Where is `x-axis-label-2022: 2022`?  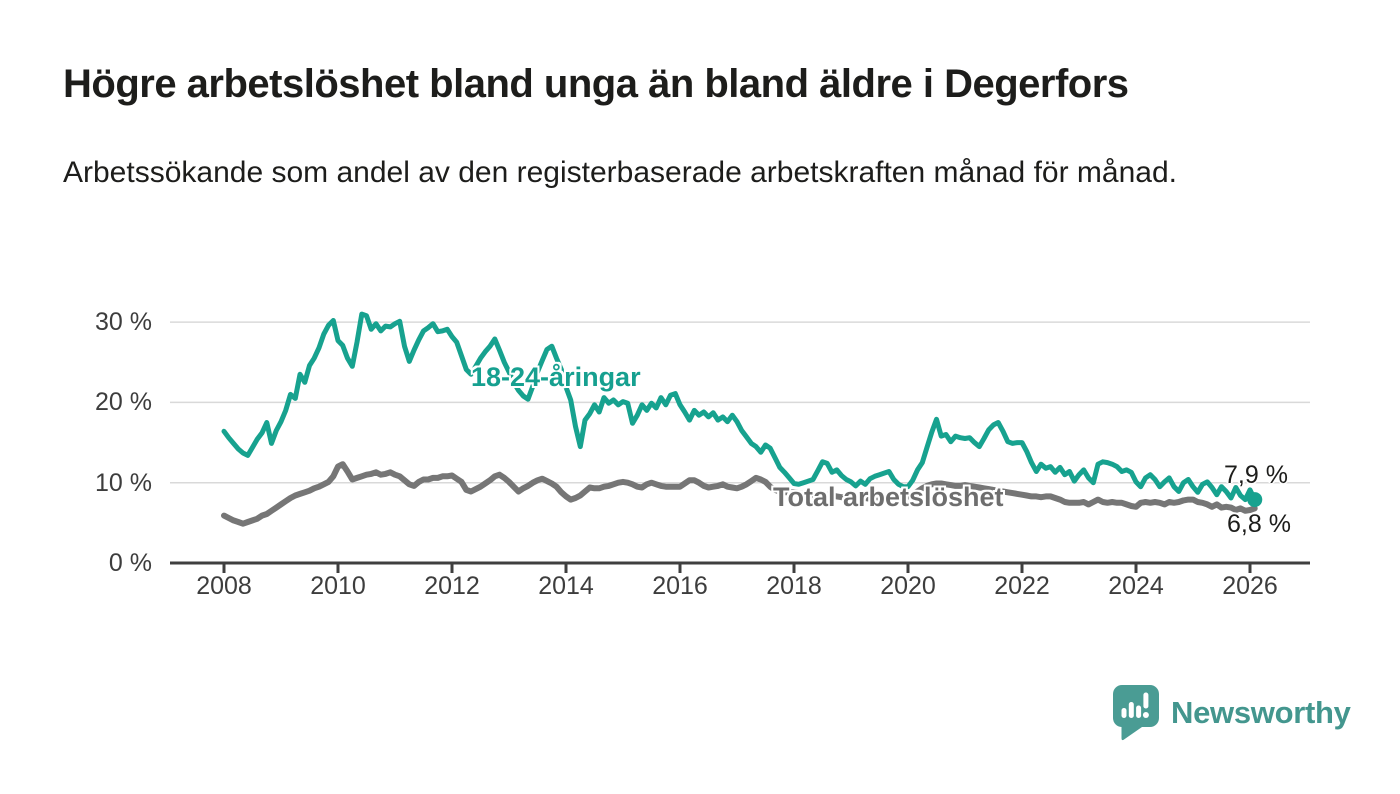
x-axis-label-2022: 2022 is located at coordinates (1022, 586).